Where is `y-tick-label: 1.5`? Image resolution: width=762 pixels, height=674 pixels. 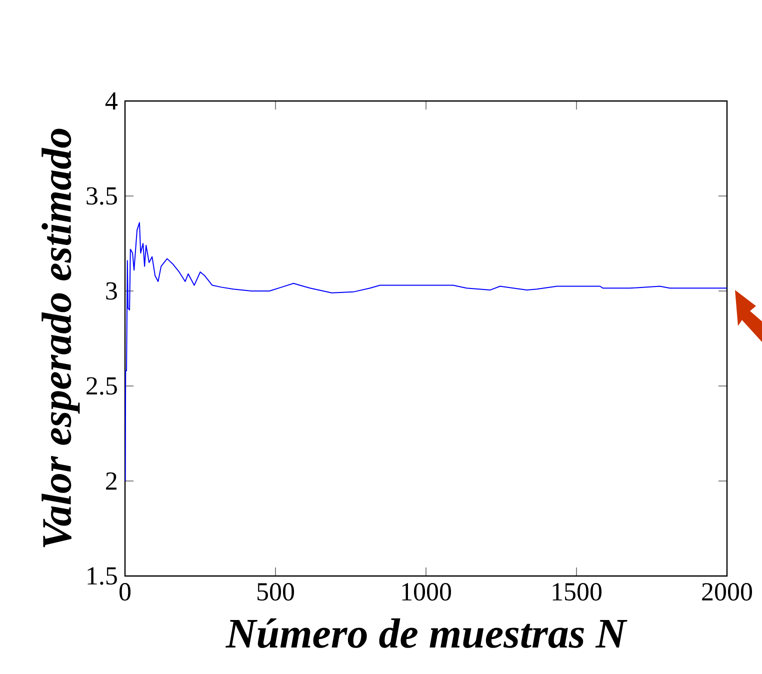
y-tick-label: 1.5 is located at coordinates (102, 576).